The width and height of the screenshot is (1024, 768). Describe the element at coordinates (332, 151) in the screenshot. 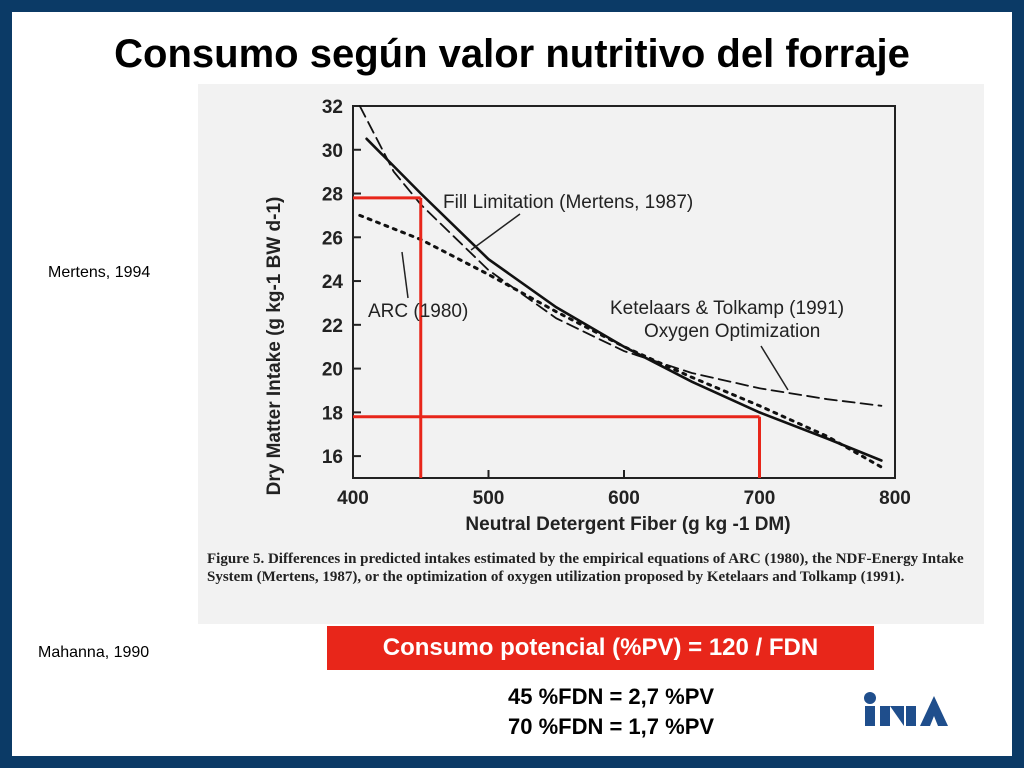

I see `y-tick-label: 30` at that location.